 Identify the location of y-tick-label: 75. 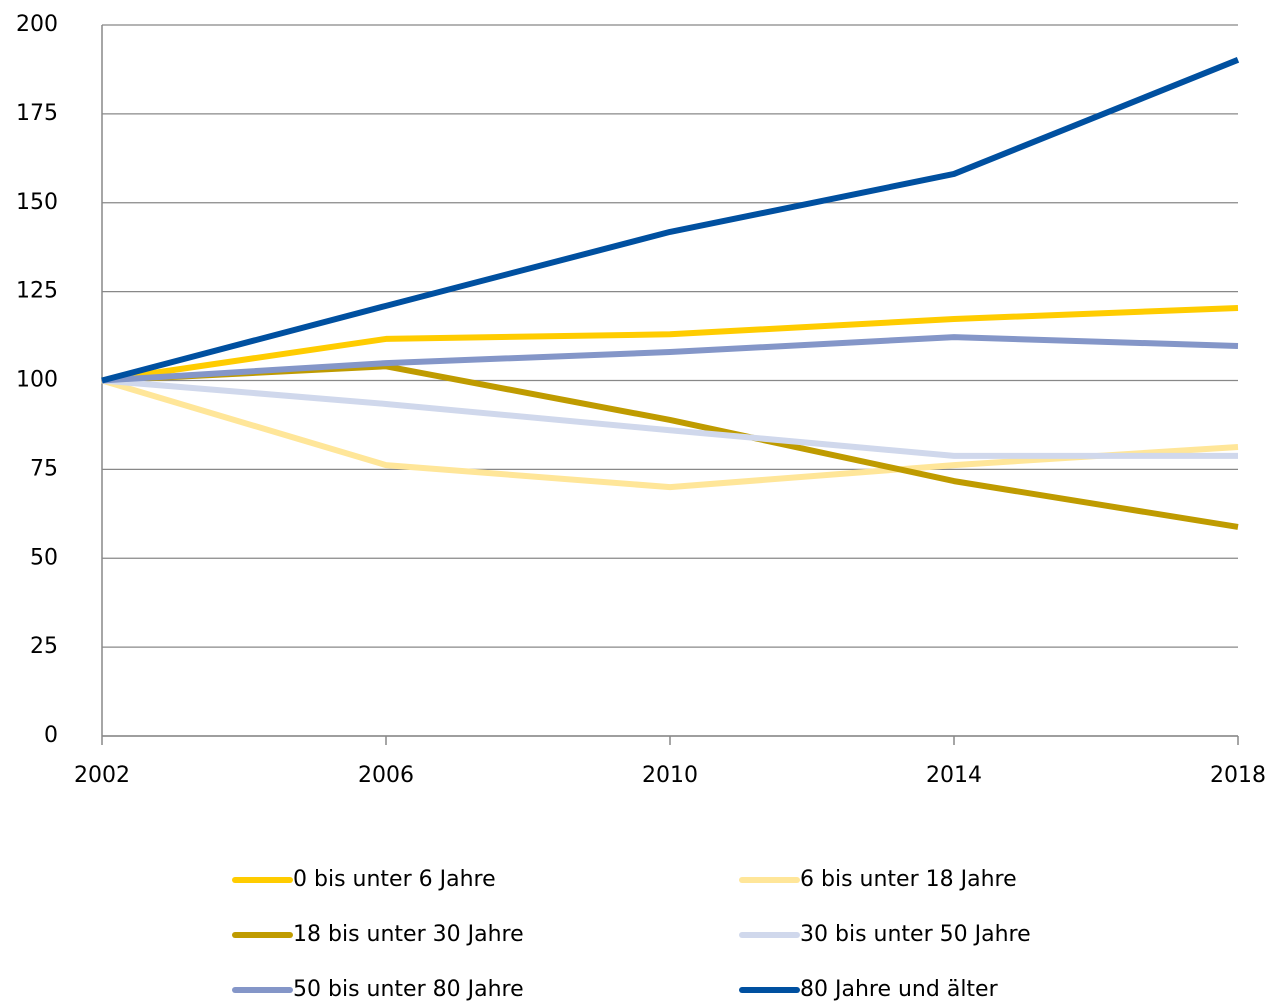
(44, 468).